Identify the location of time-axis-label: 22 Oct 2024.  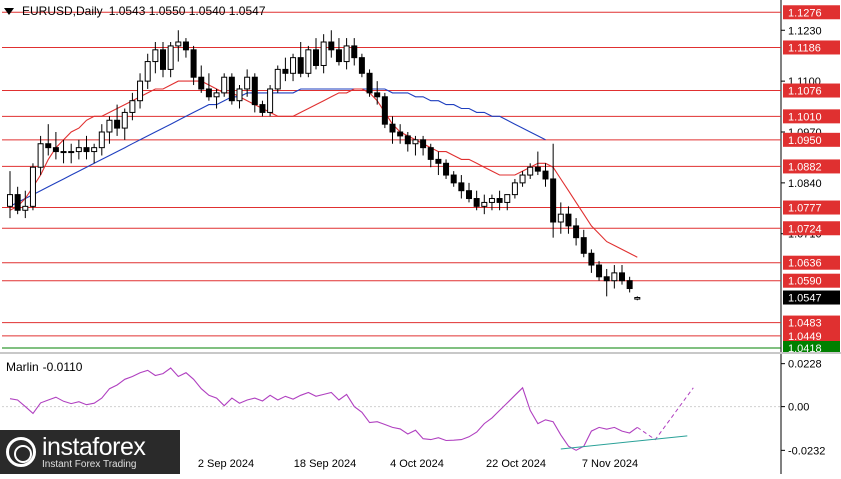
(516, 464).